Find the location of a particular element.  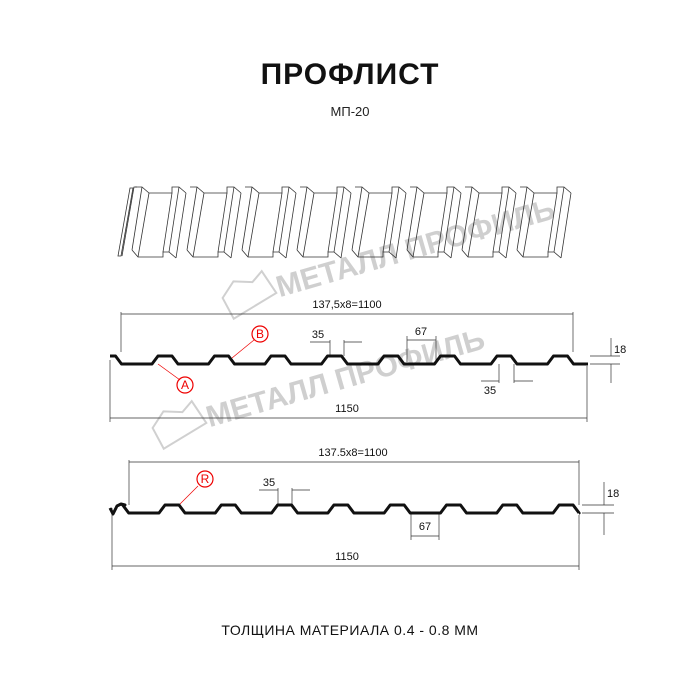

width-dimension-2: 1150 is located at coordinates (347, 557).